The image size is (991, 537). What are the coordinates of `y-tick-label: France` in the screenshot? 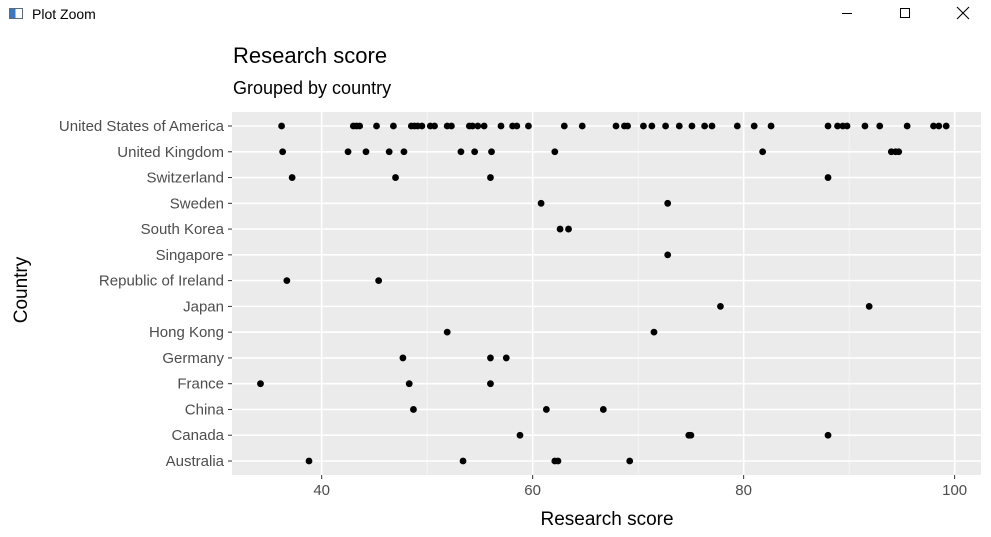 It's located at (200, 384).